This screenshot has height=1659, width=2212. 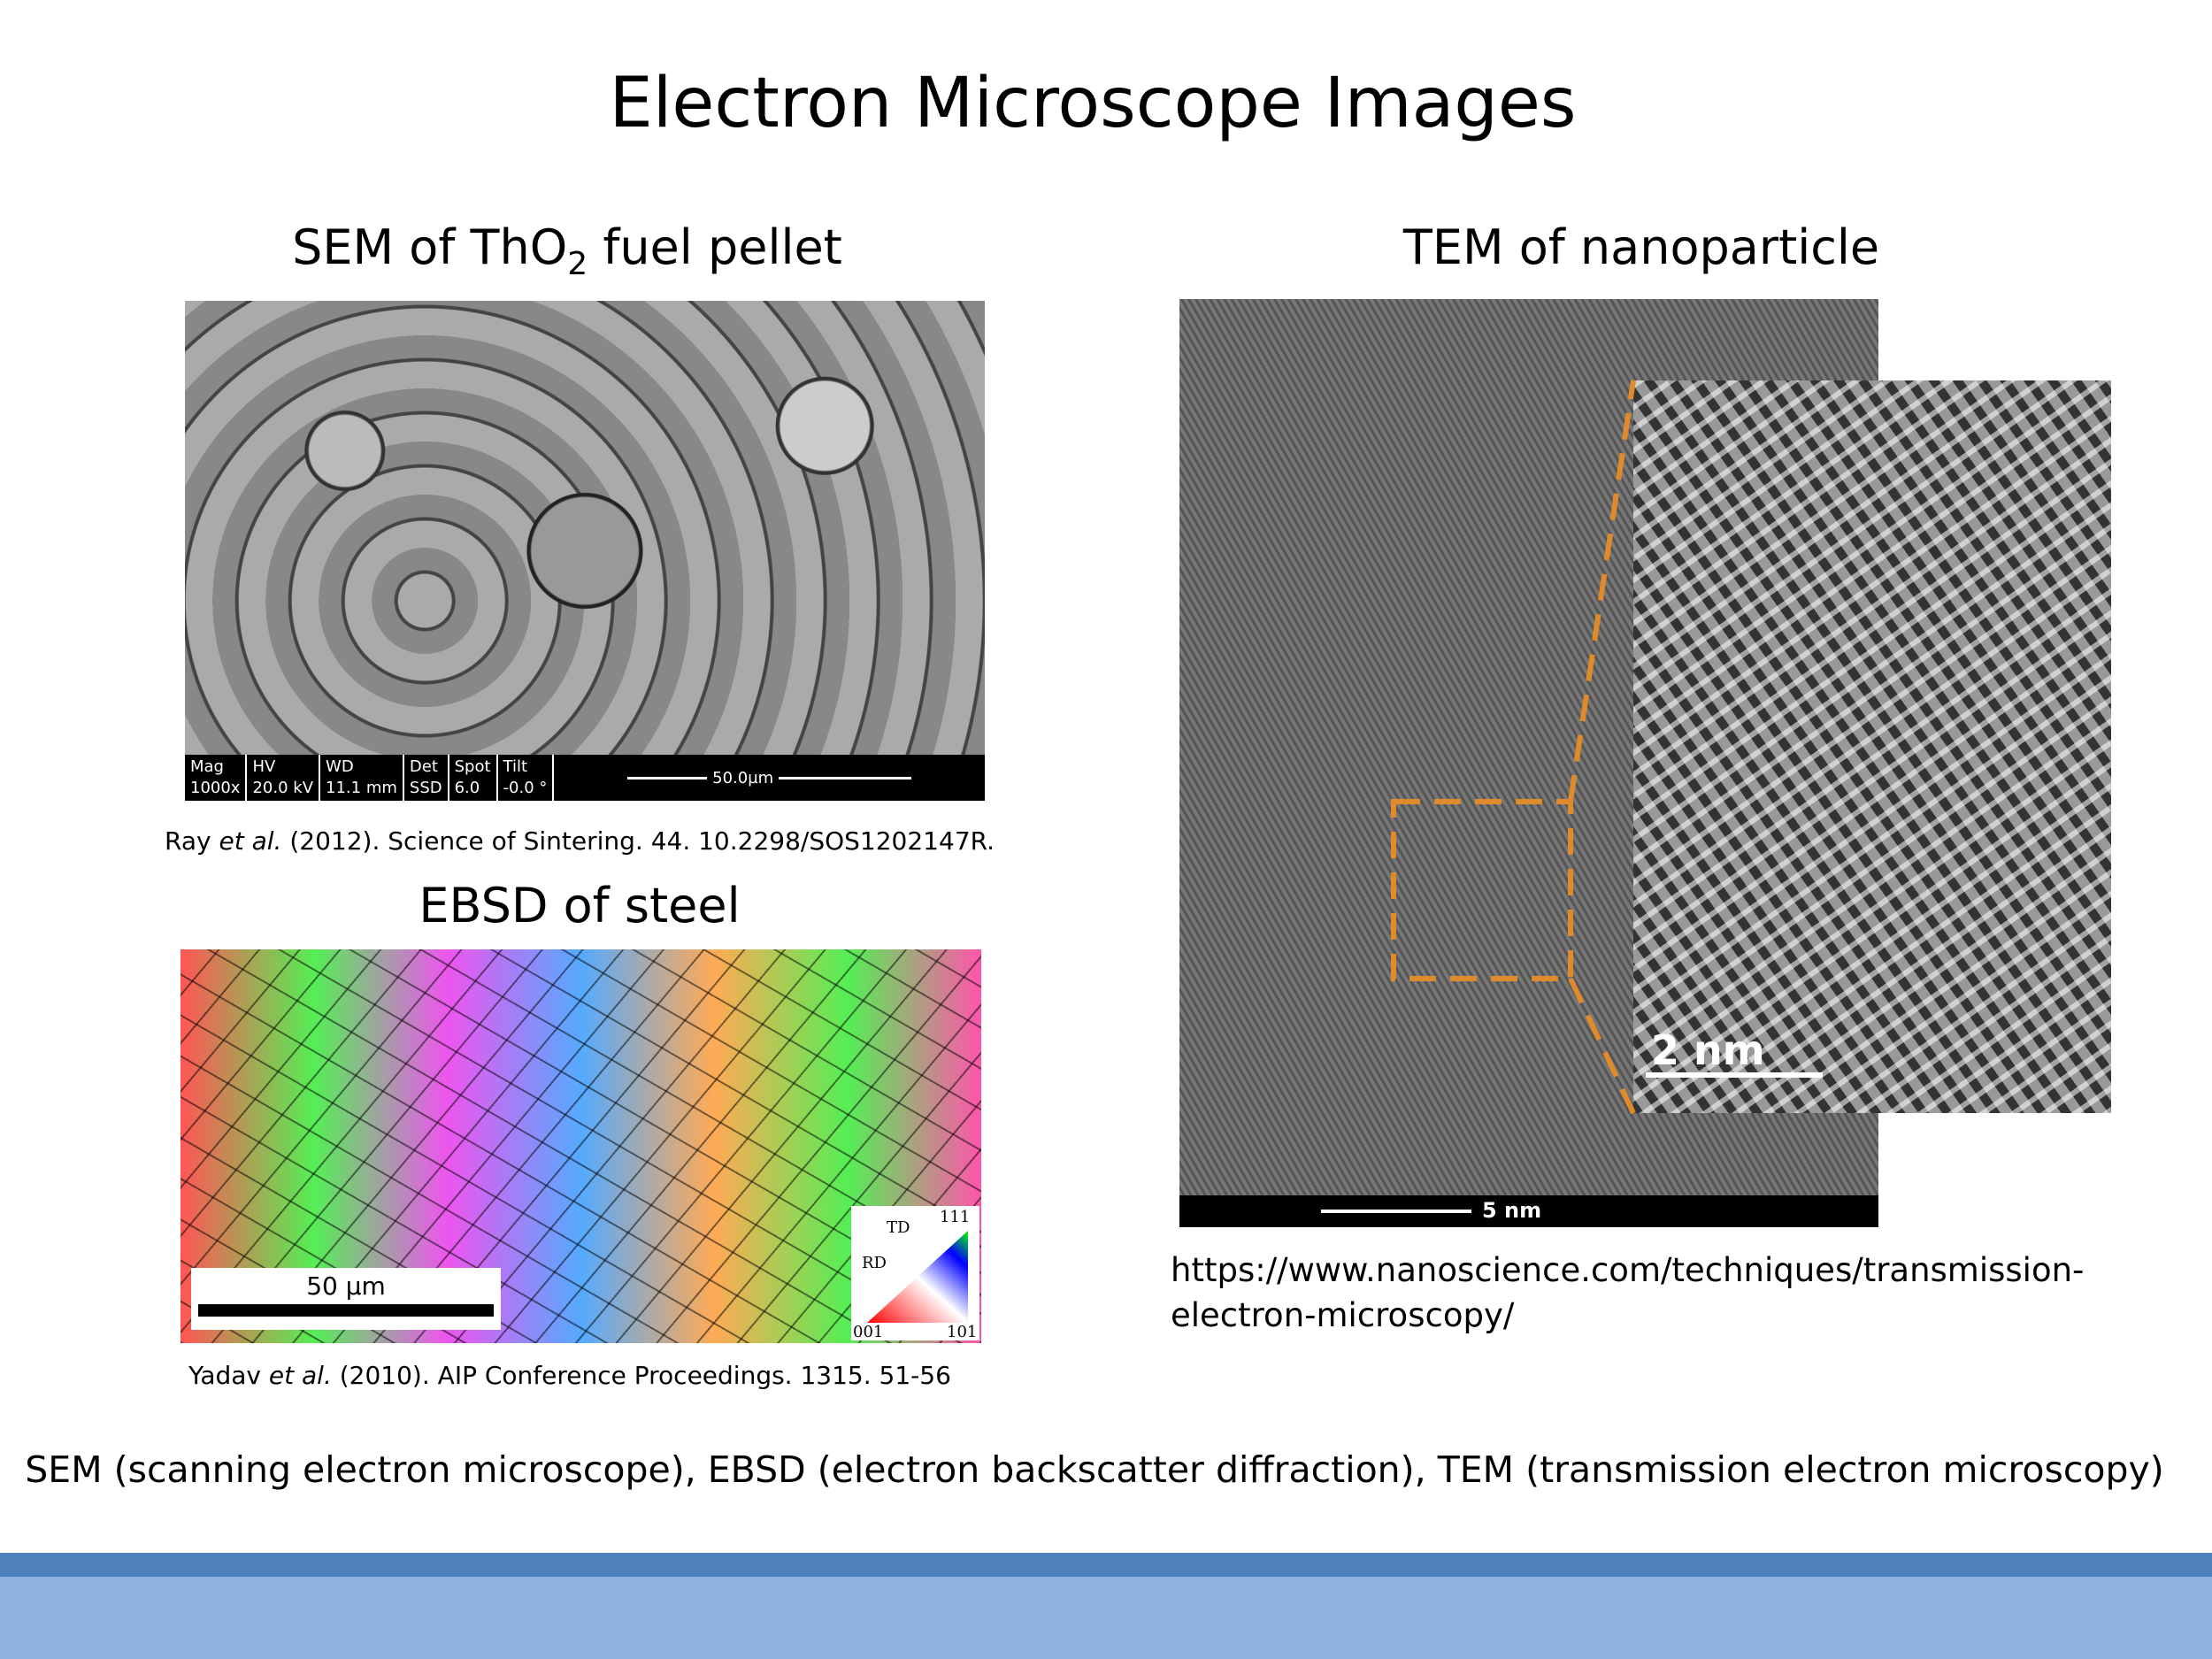 What do you see at coordinates (1708, 1050) in the screenshot?
I see `inset-scale-label: 2 nm` at bounding box center [1708, 1050].